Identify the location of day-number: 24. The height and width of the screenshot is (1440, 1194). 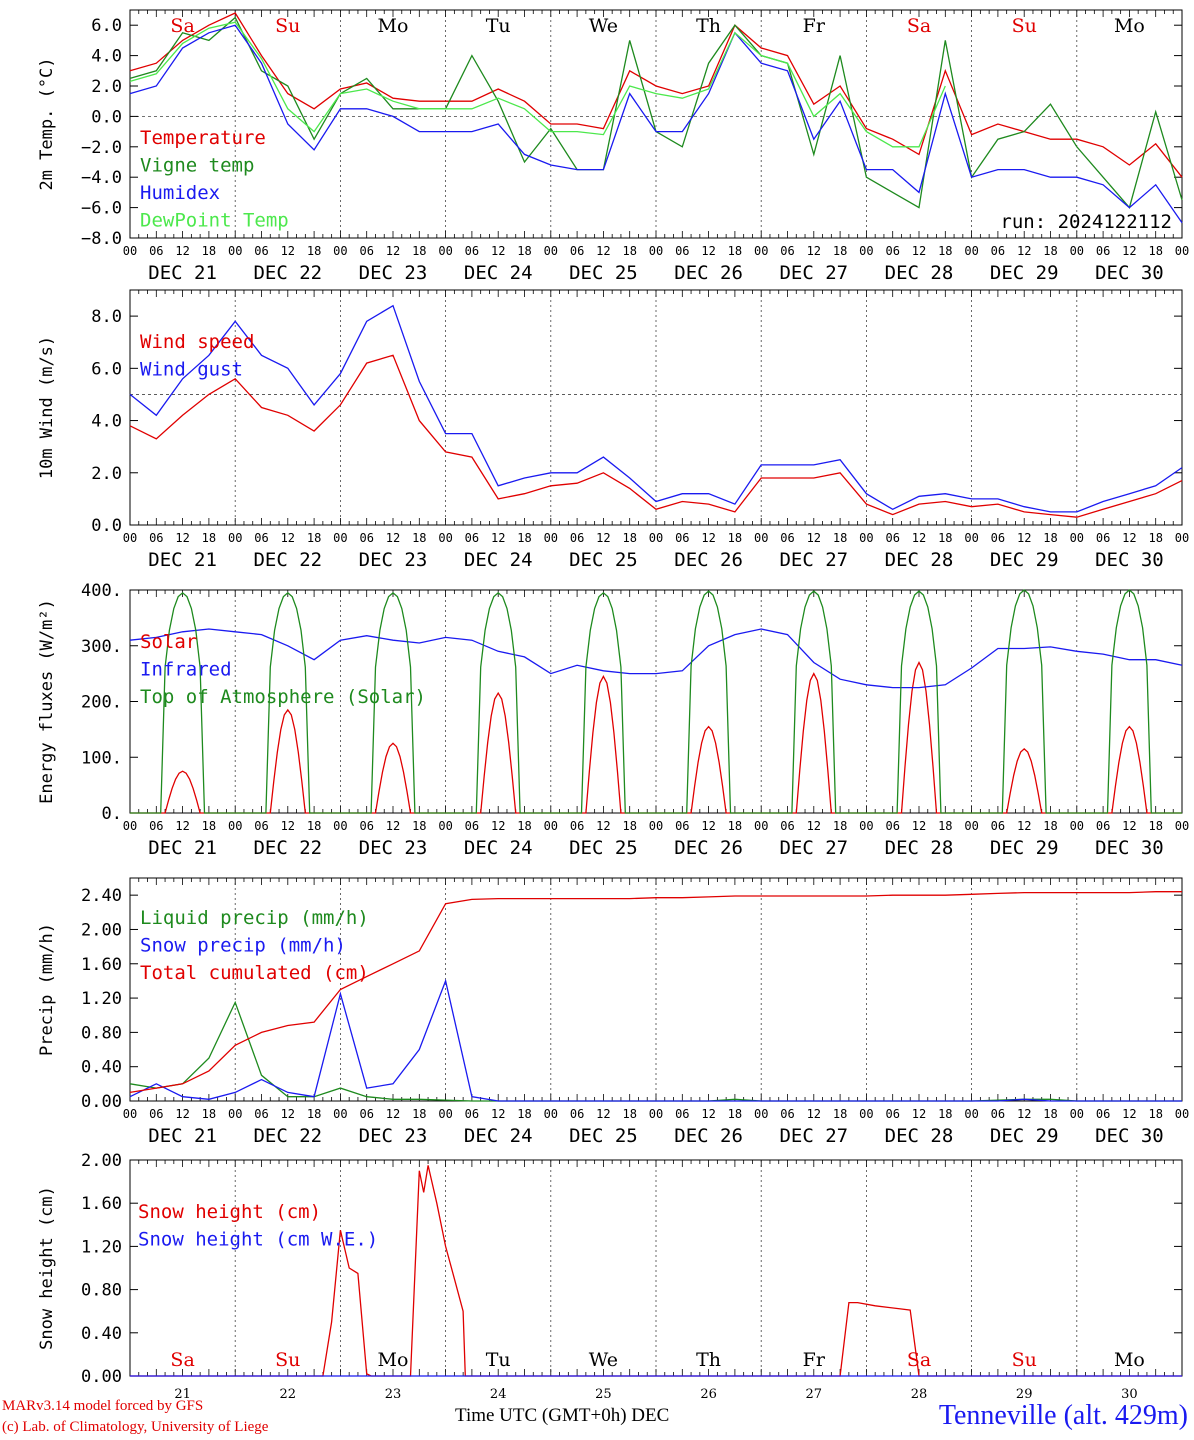
(498, 1394).